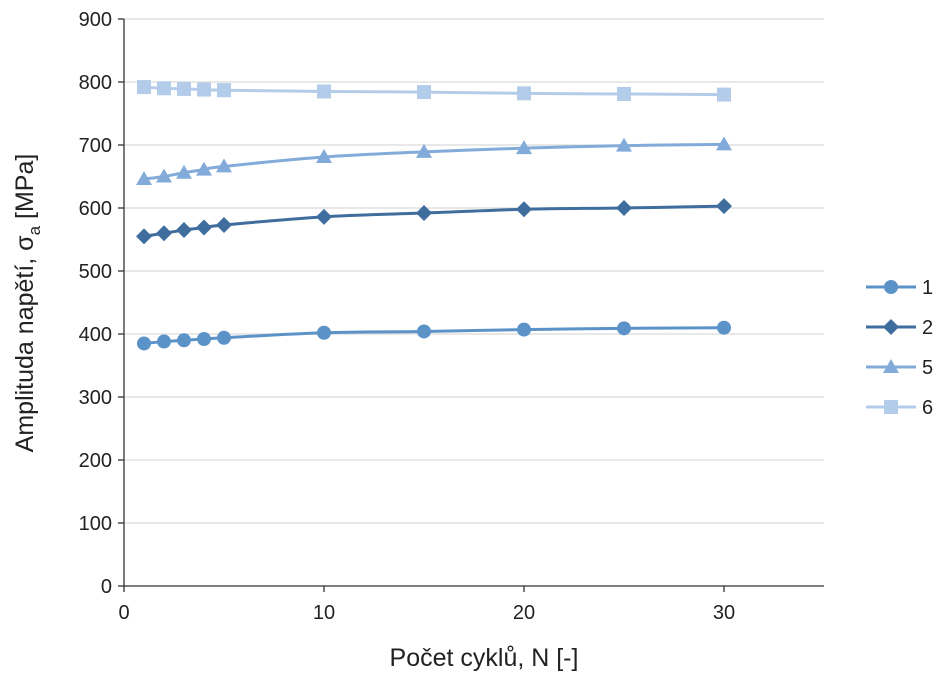  Describe the element at coordinates (95, 146) in the screenshot. I see `y-tick-label-700: 700` at that location.